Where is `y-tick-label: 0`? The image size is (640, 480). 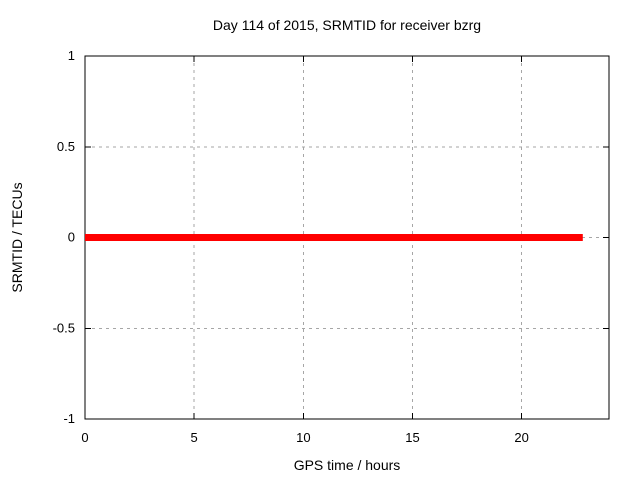 y-tick-label: 0 is located at coordinates (71, 237).